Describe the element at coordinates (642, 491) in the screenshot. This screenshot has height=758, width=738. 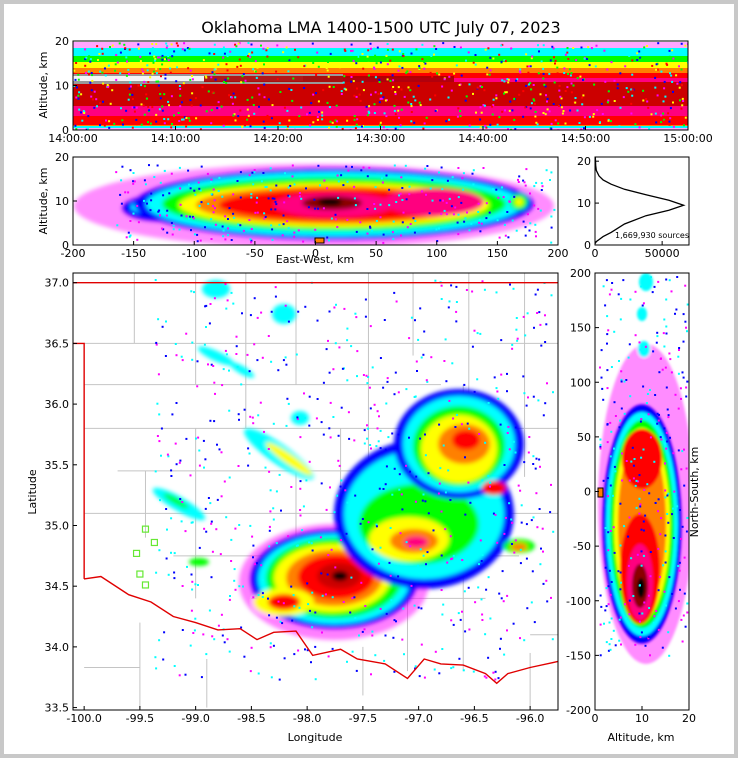
I see `ns-height-density` at that location.